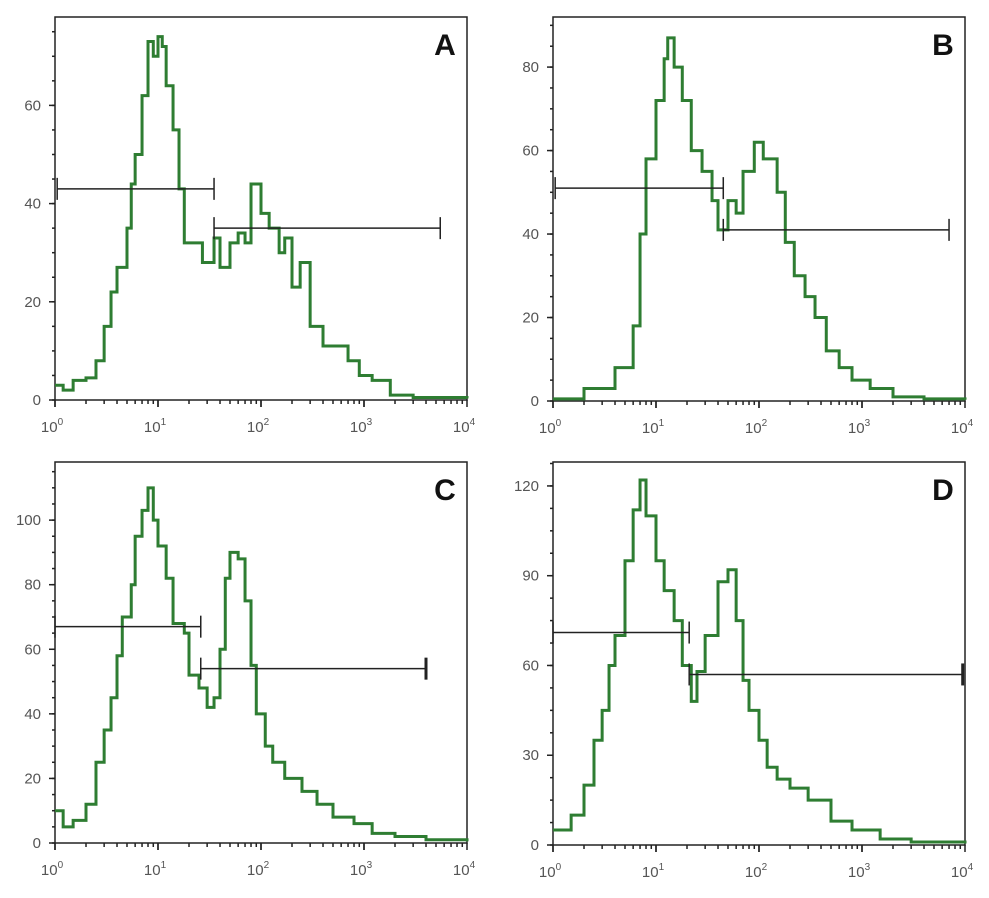  Describe the element at coordinates (530, 67) in the screenshot. I see `y-tick-label: 80` at that location.